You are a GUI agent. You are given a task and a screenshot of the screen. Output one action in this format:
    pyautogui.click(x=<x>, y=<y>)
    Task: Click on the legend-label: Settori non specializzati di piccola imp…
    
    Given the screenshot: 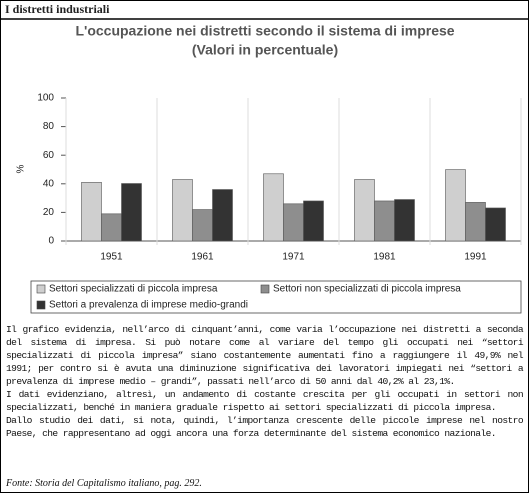 What is the action you would take?
    pyautogui.click(x=367, y=289)
    